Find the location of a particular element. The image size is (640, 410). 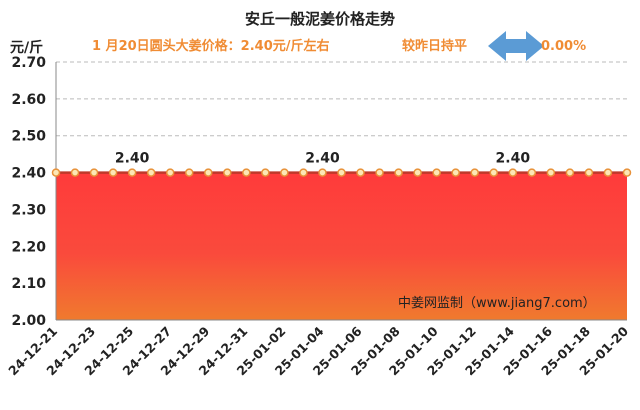

y-tick-label: 2.20 is located at coordinates (28, 247).